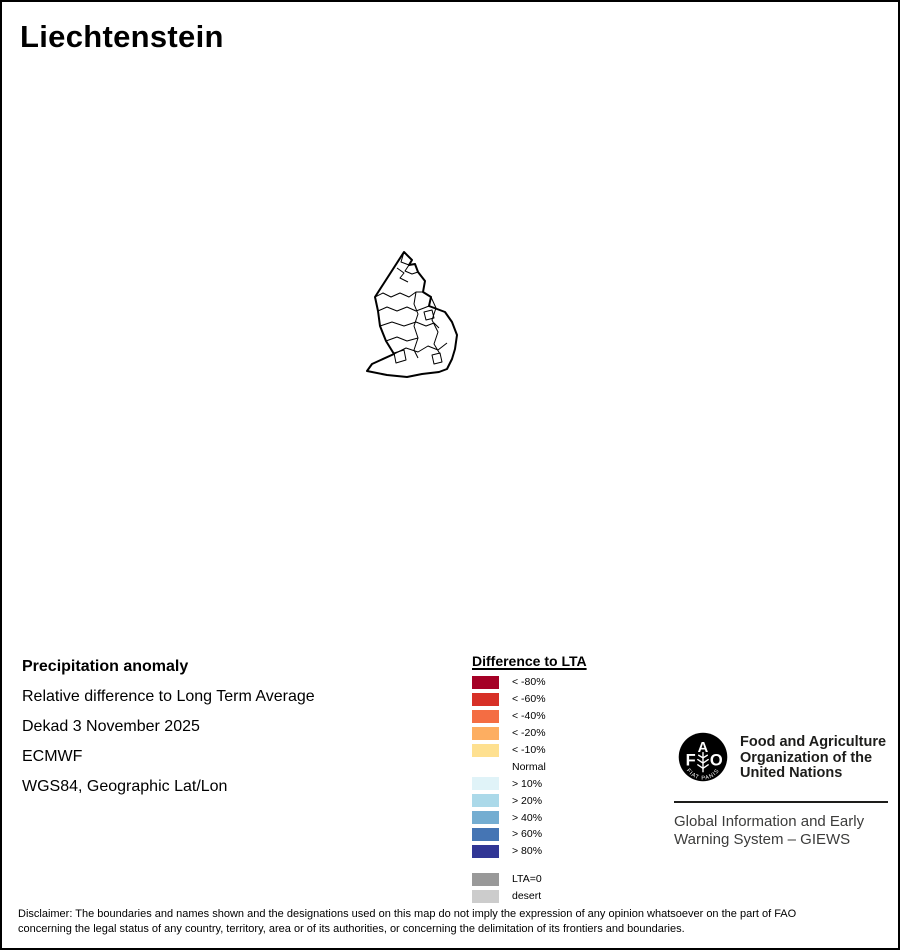 This screenshot has width=900, height=950. Describe the element at coordinates (716, 761) in the screenshot. I see `fao-letter-o: O` at that location.